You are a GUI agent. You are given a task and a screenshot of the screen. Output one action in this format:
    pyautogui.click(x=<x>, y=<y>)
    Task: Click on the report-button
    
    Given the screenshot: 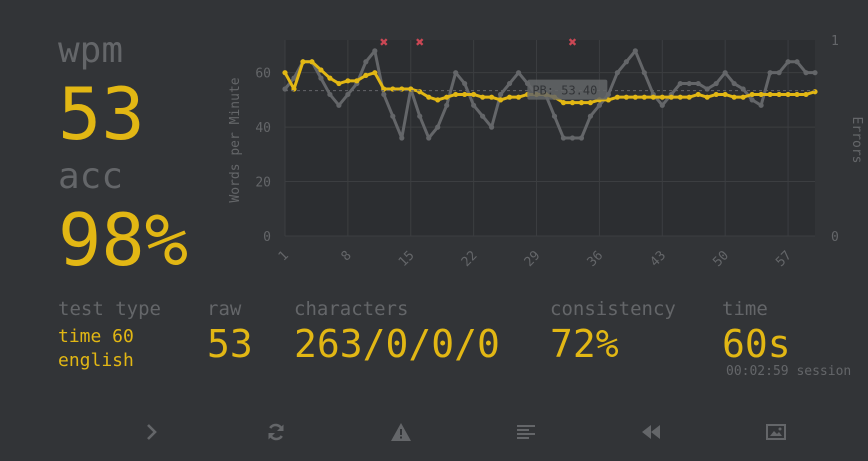 What is the action you would take?
    pyautogui.click(x=401, y=432)
    